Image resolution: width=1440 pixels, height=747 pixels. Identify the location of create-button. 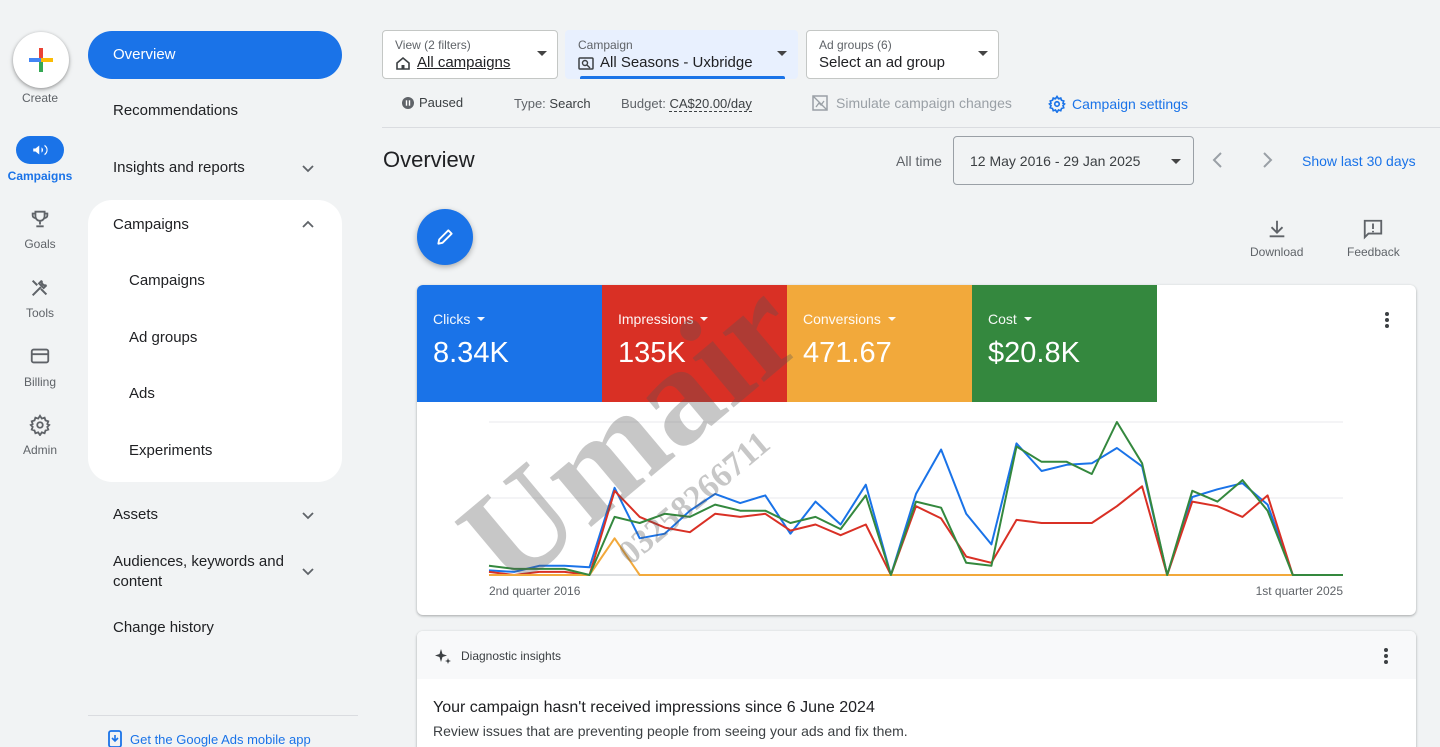
(41, 60).